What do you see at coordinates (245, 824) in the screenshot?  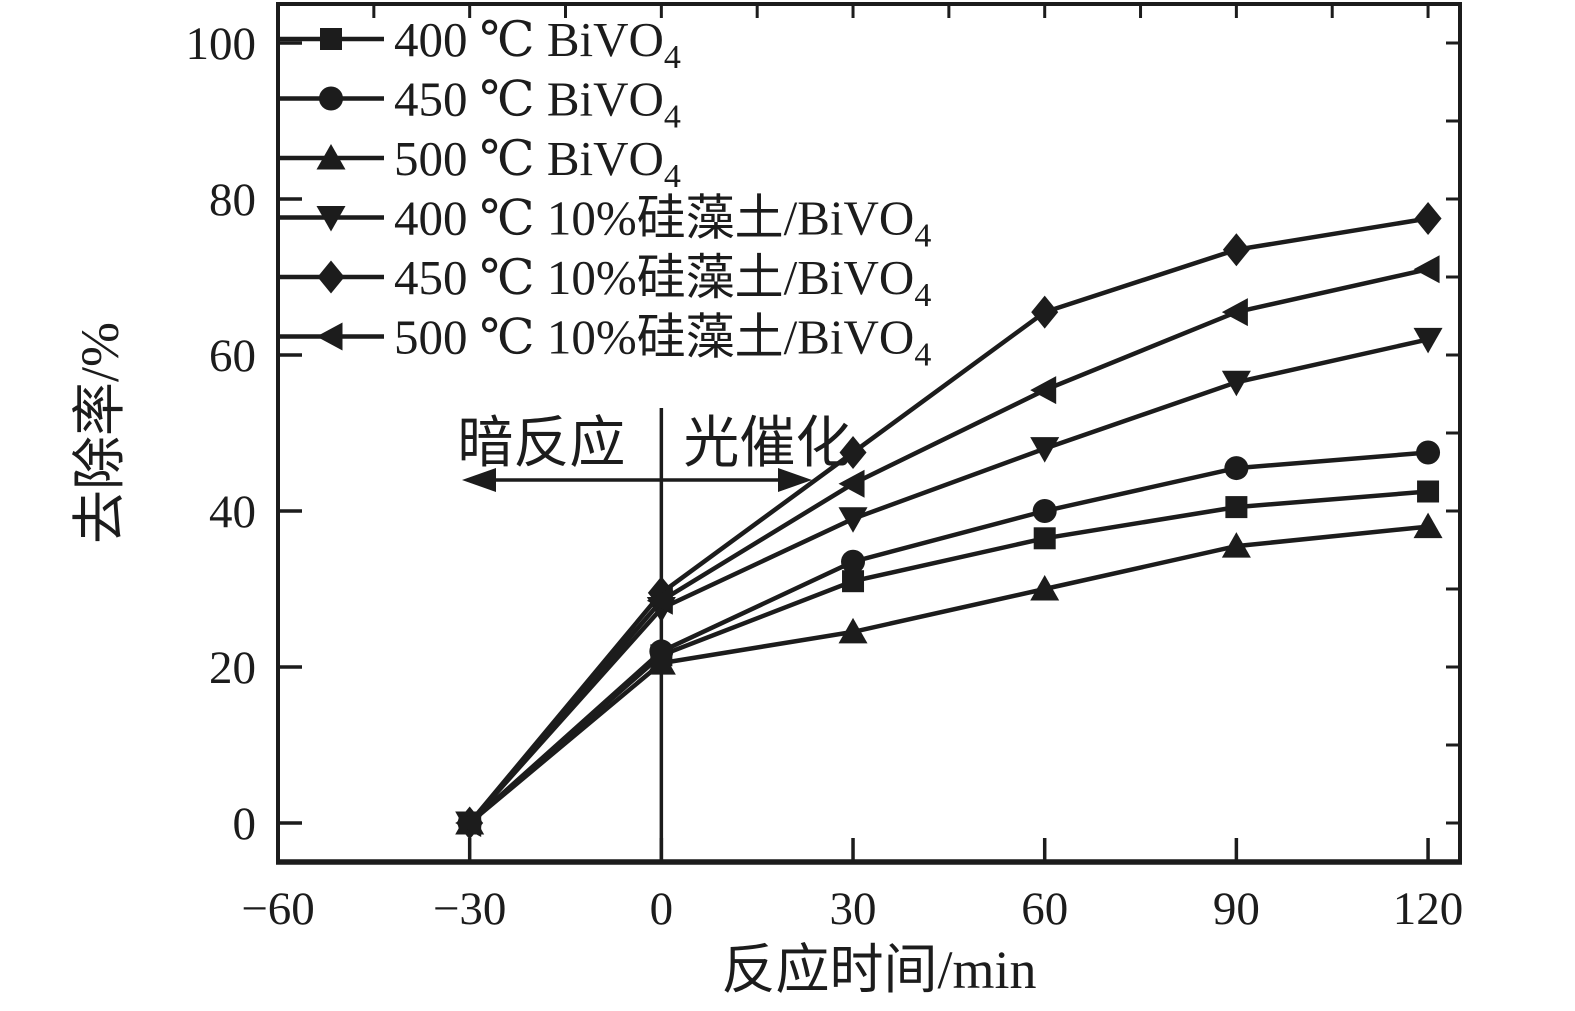 I see `y-tick-label: 0` at bounding box center [245, 824].